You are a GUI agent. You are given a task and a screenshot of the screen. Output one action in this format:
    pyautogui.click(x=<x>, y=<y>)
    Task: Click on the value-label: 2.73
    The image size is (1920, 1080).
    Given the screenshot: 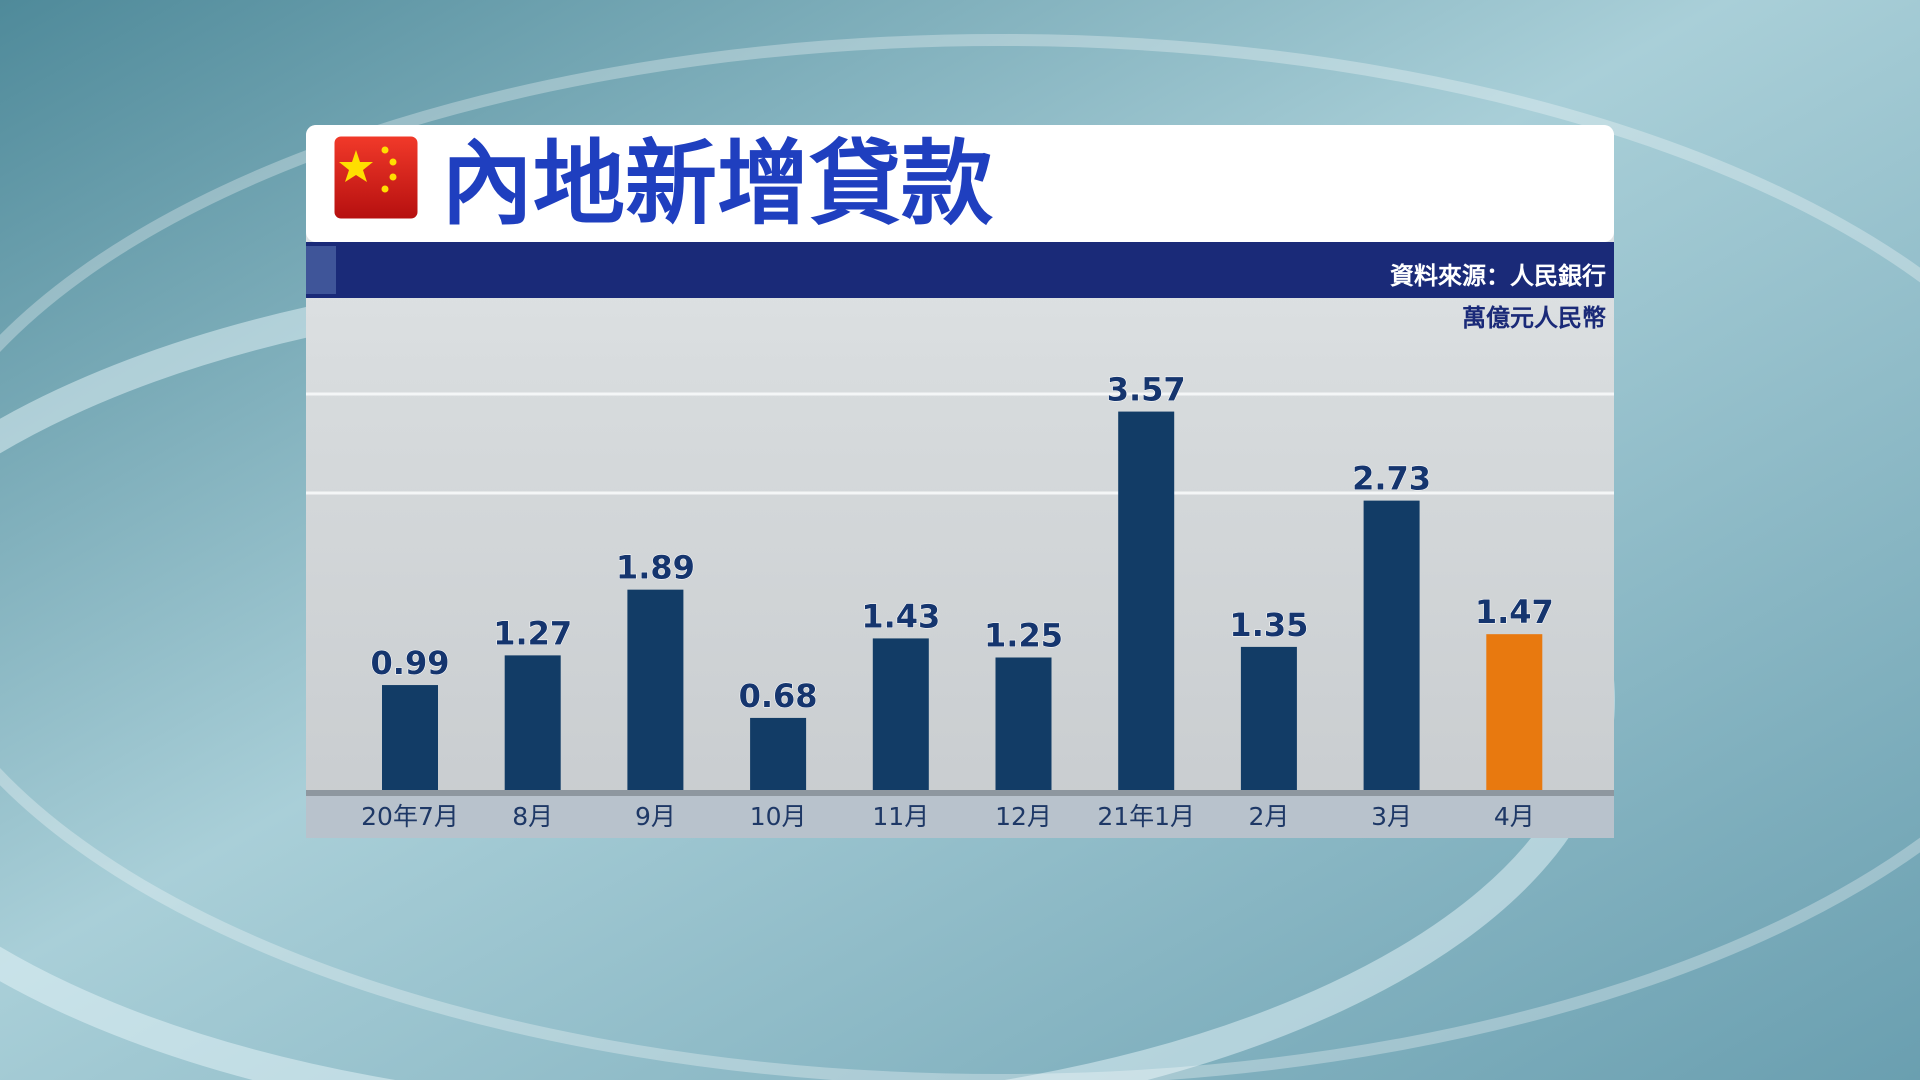 What is the action you would take?
    pyautogui.click(x=1391, y=479)
    